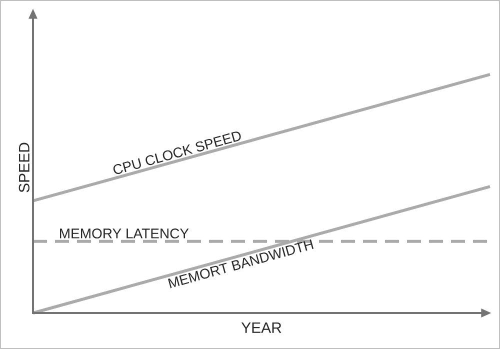 This screenshot has height=349, width=500. Describe the element at coordinates (24, 167) in the screenshot. I see `y-axis-title: SPEED` at that location.